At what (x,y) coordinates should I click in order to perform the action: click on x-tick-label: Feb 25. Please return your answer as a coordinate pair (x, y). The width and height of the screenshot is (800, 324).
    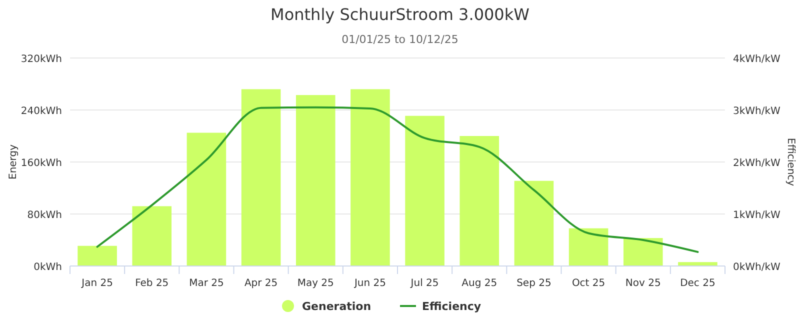
    Looking at the image, I should click on (152, 283).